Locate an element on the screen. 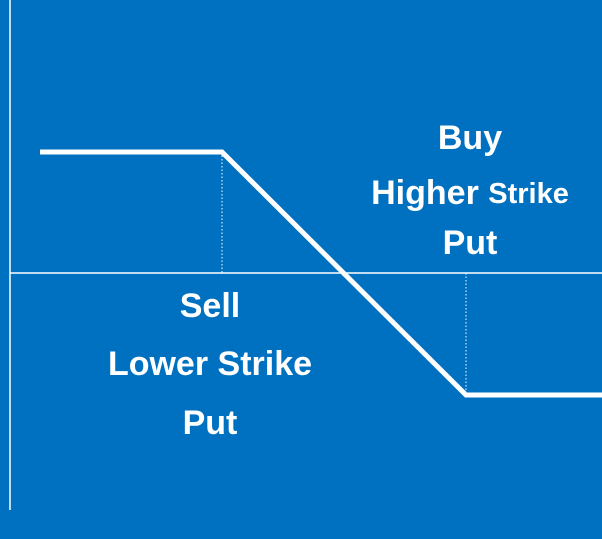  annotation-line: Lower Strike is located at coordinates (210, 364).